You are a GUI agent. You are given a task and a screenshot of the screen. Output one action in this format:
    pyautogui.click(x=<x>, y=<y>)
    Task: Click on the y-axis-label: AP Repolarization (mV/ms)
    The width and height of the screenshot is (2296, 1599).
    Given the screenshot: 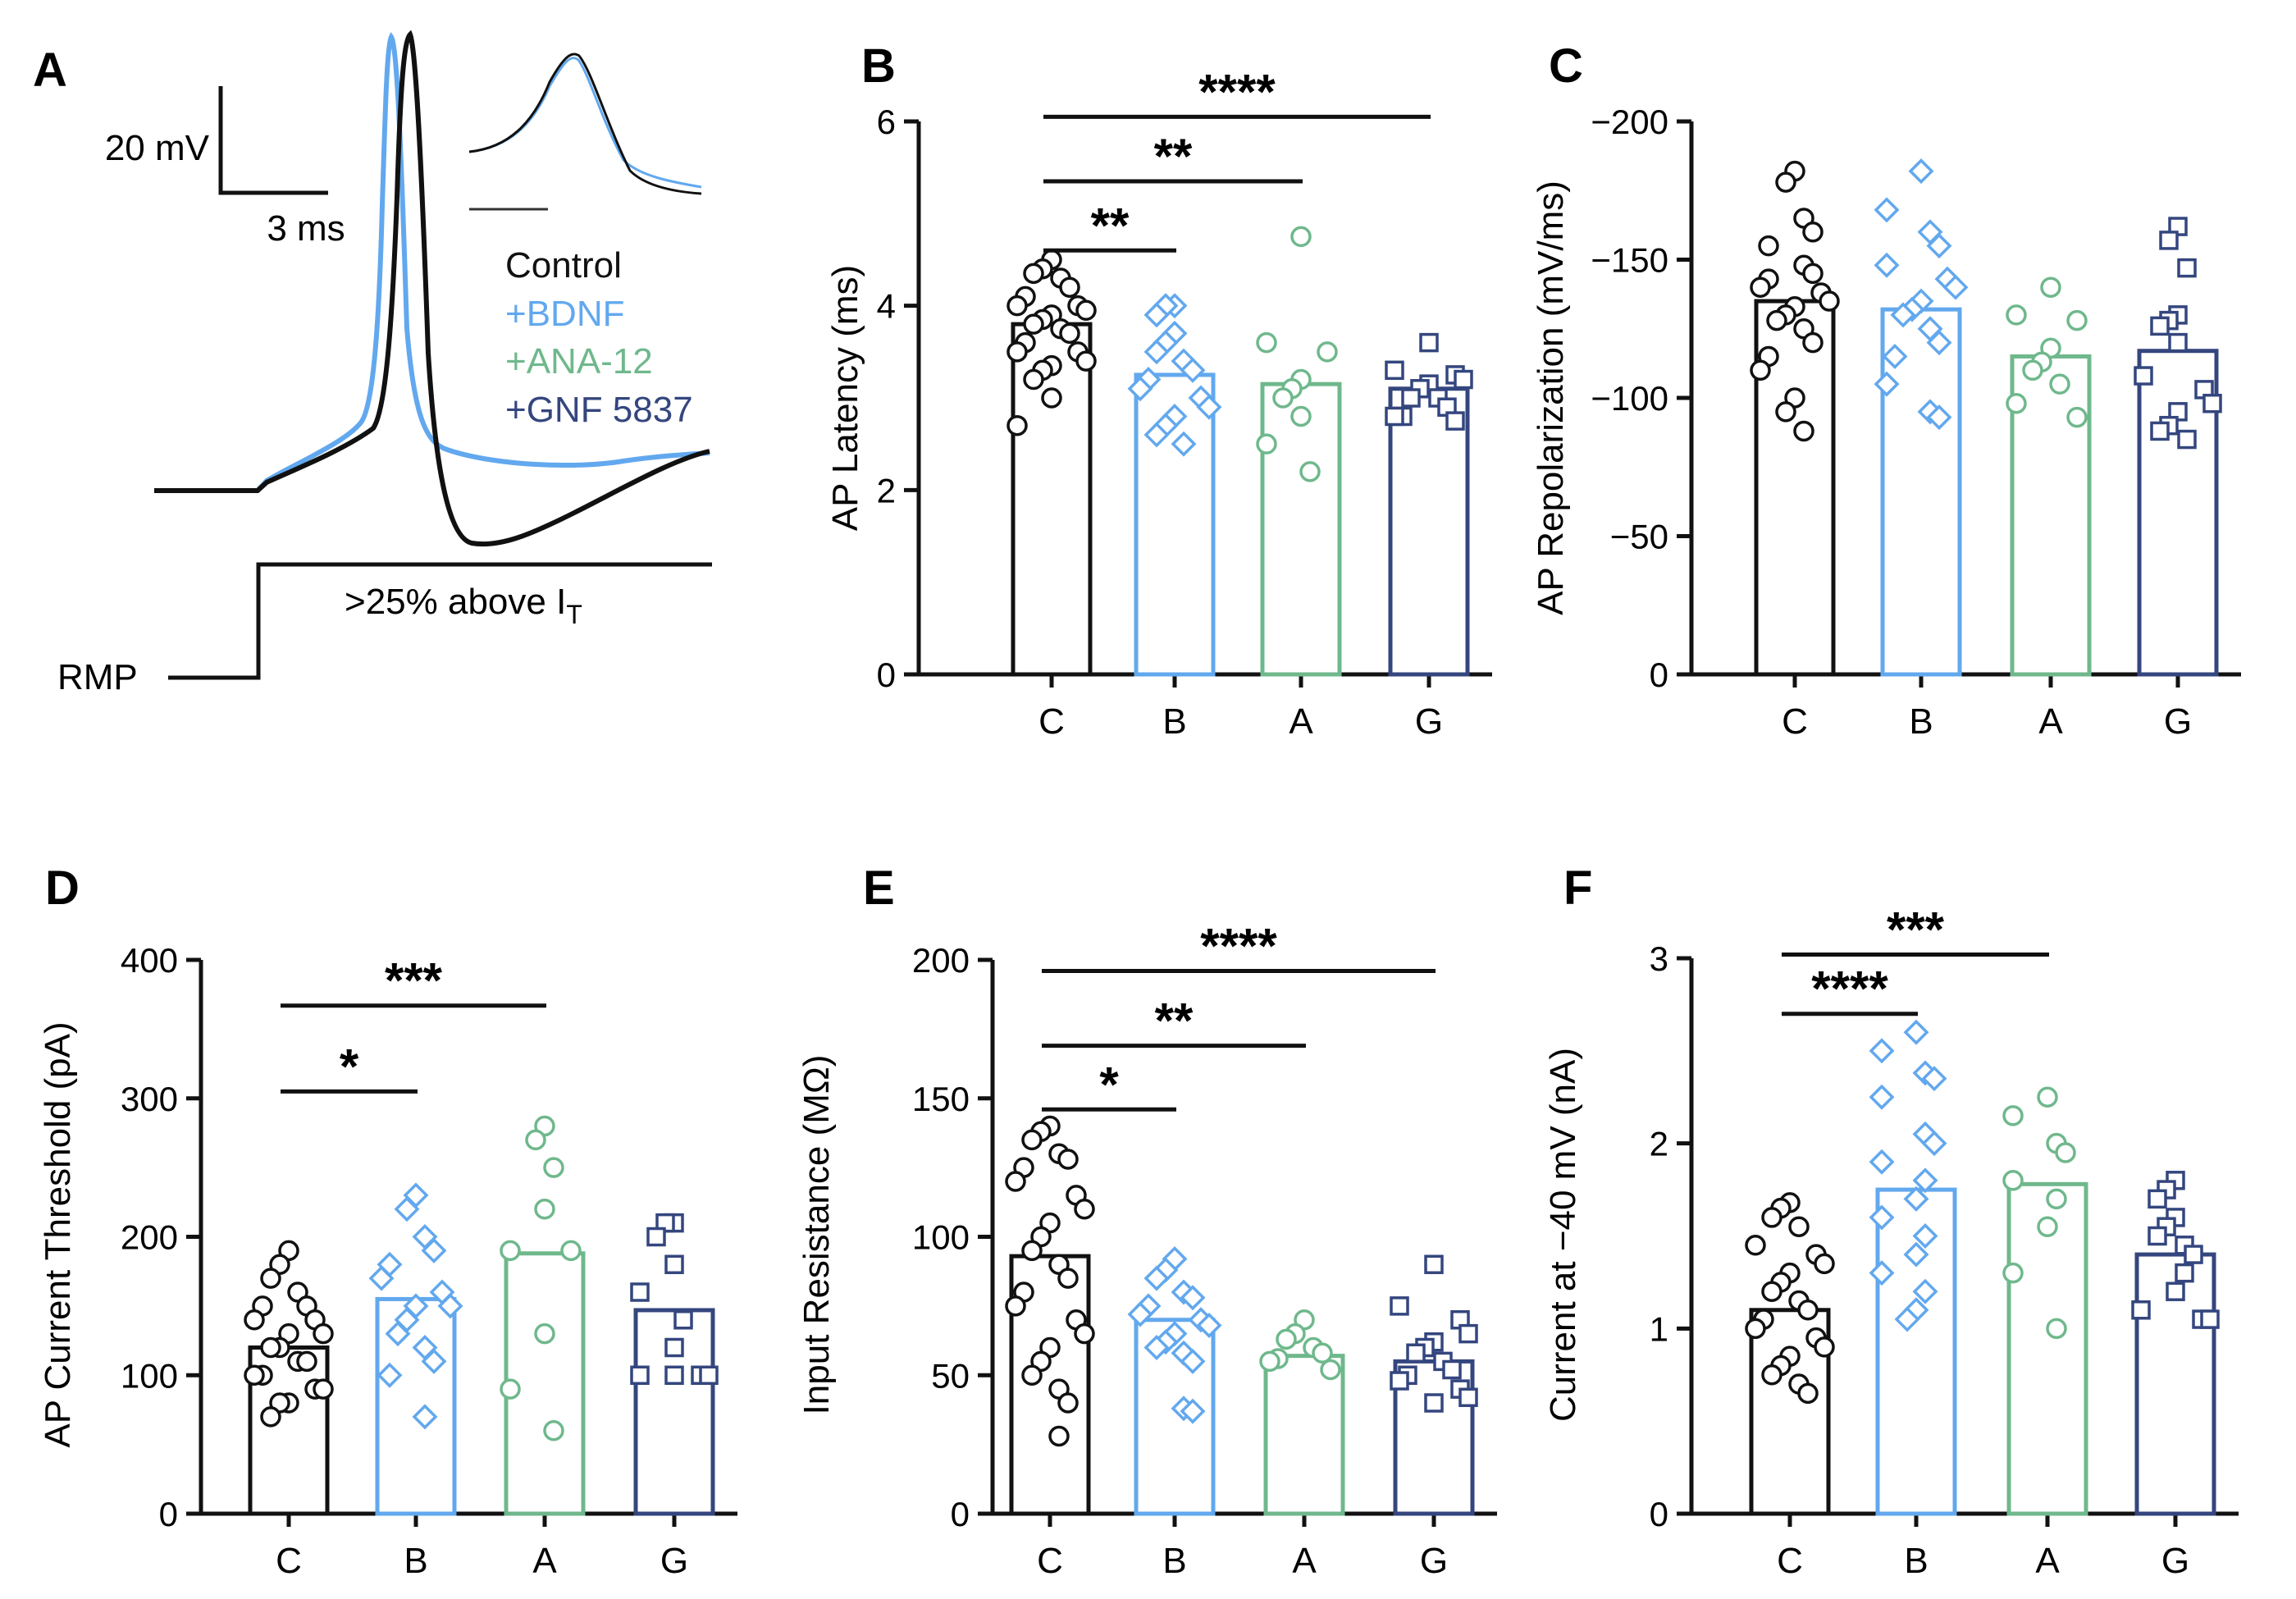 What is the action you would take?
    pyautogui.click(x=1551, y=397)
    